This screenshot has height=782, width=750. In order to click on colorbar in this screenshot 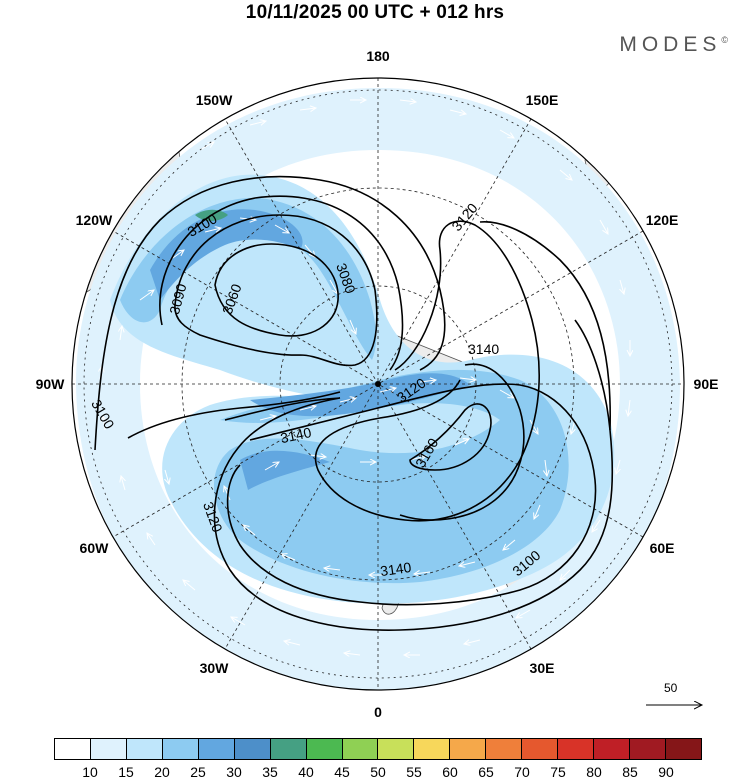, I will do `click(378, 749)`.